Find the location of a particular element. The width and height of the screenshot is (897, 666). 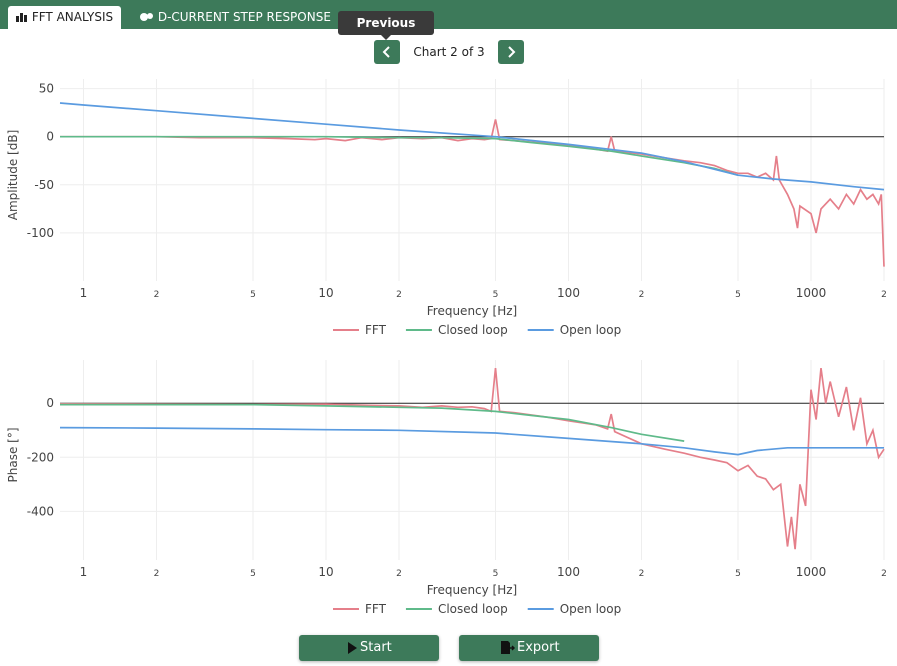

tab: FFT ANALYSIS is located at coordinates (65, 17).